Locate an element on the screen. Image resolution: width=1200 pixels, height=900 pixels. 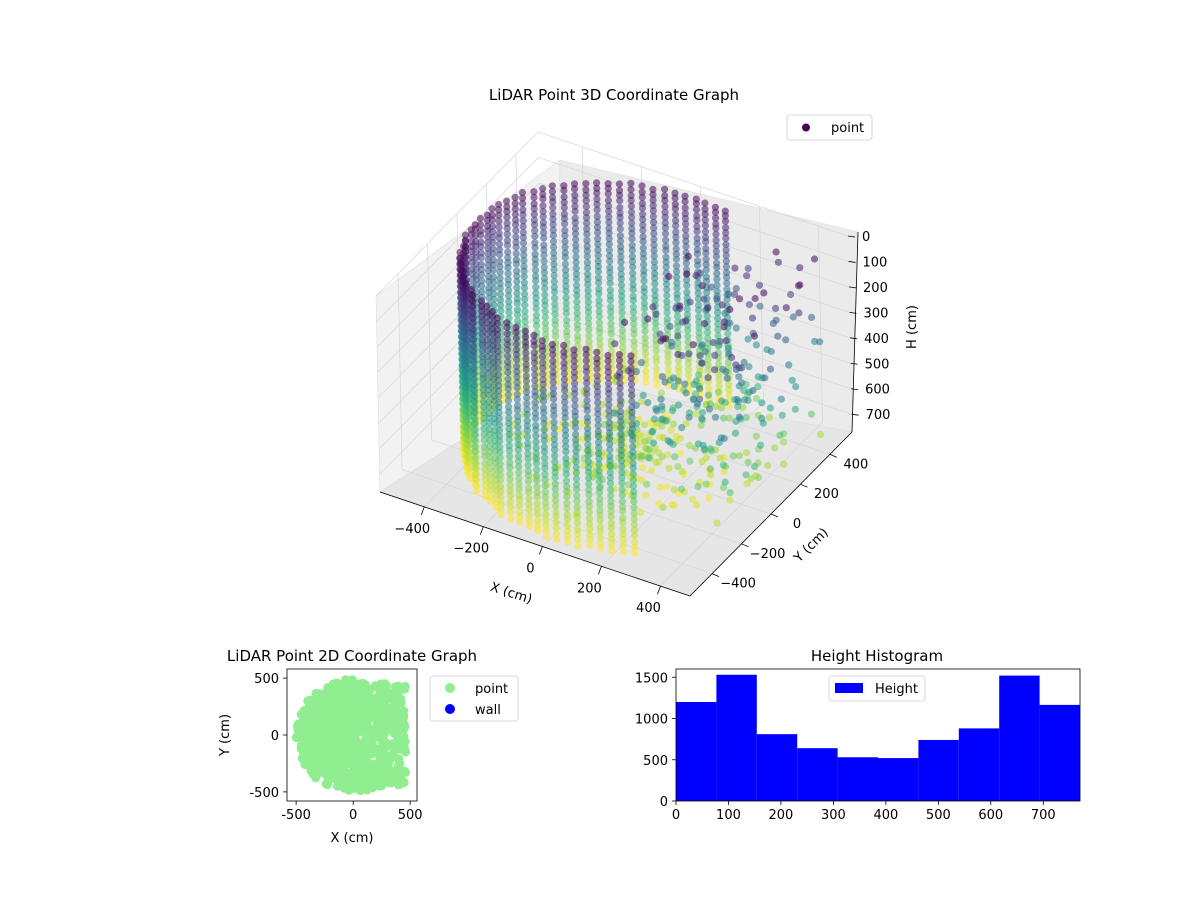
y-tick-label: −400 is located at coordinates (738, 584).